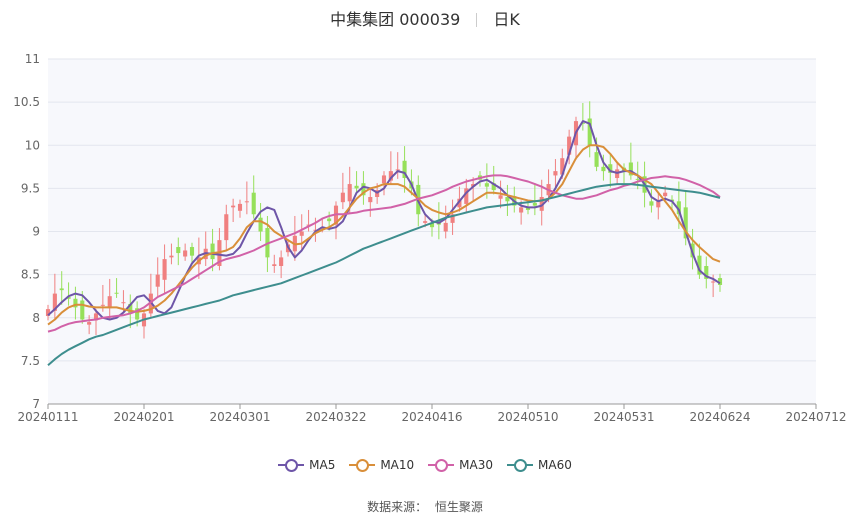 Image resolution: width=850 pixels, height=517 pixels. Describe the element at coordinates (36, 404) in the screenshot. I see `y-tick-label: 7` at that location.